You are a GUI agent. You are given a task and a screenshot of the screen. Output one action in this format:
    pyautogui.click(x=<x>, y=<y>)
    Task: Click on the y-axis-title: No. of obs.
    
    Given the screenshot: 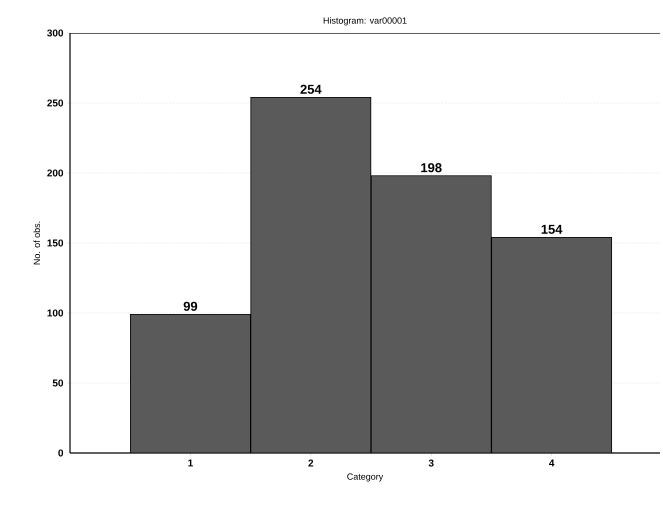 What is the action you would take?
    pyautogui.click(x=36, y=243)
    